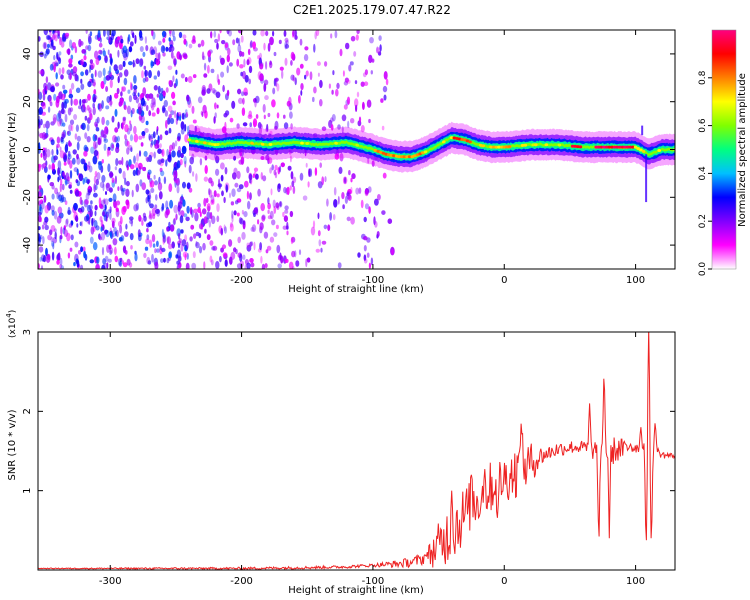 The height and width of the screenshot is (600, 750). What do you see at coordinates (27, 149) in the screenshot?
I see `y-tick-label: 0` at bounding box center [27, 149].